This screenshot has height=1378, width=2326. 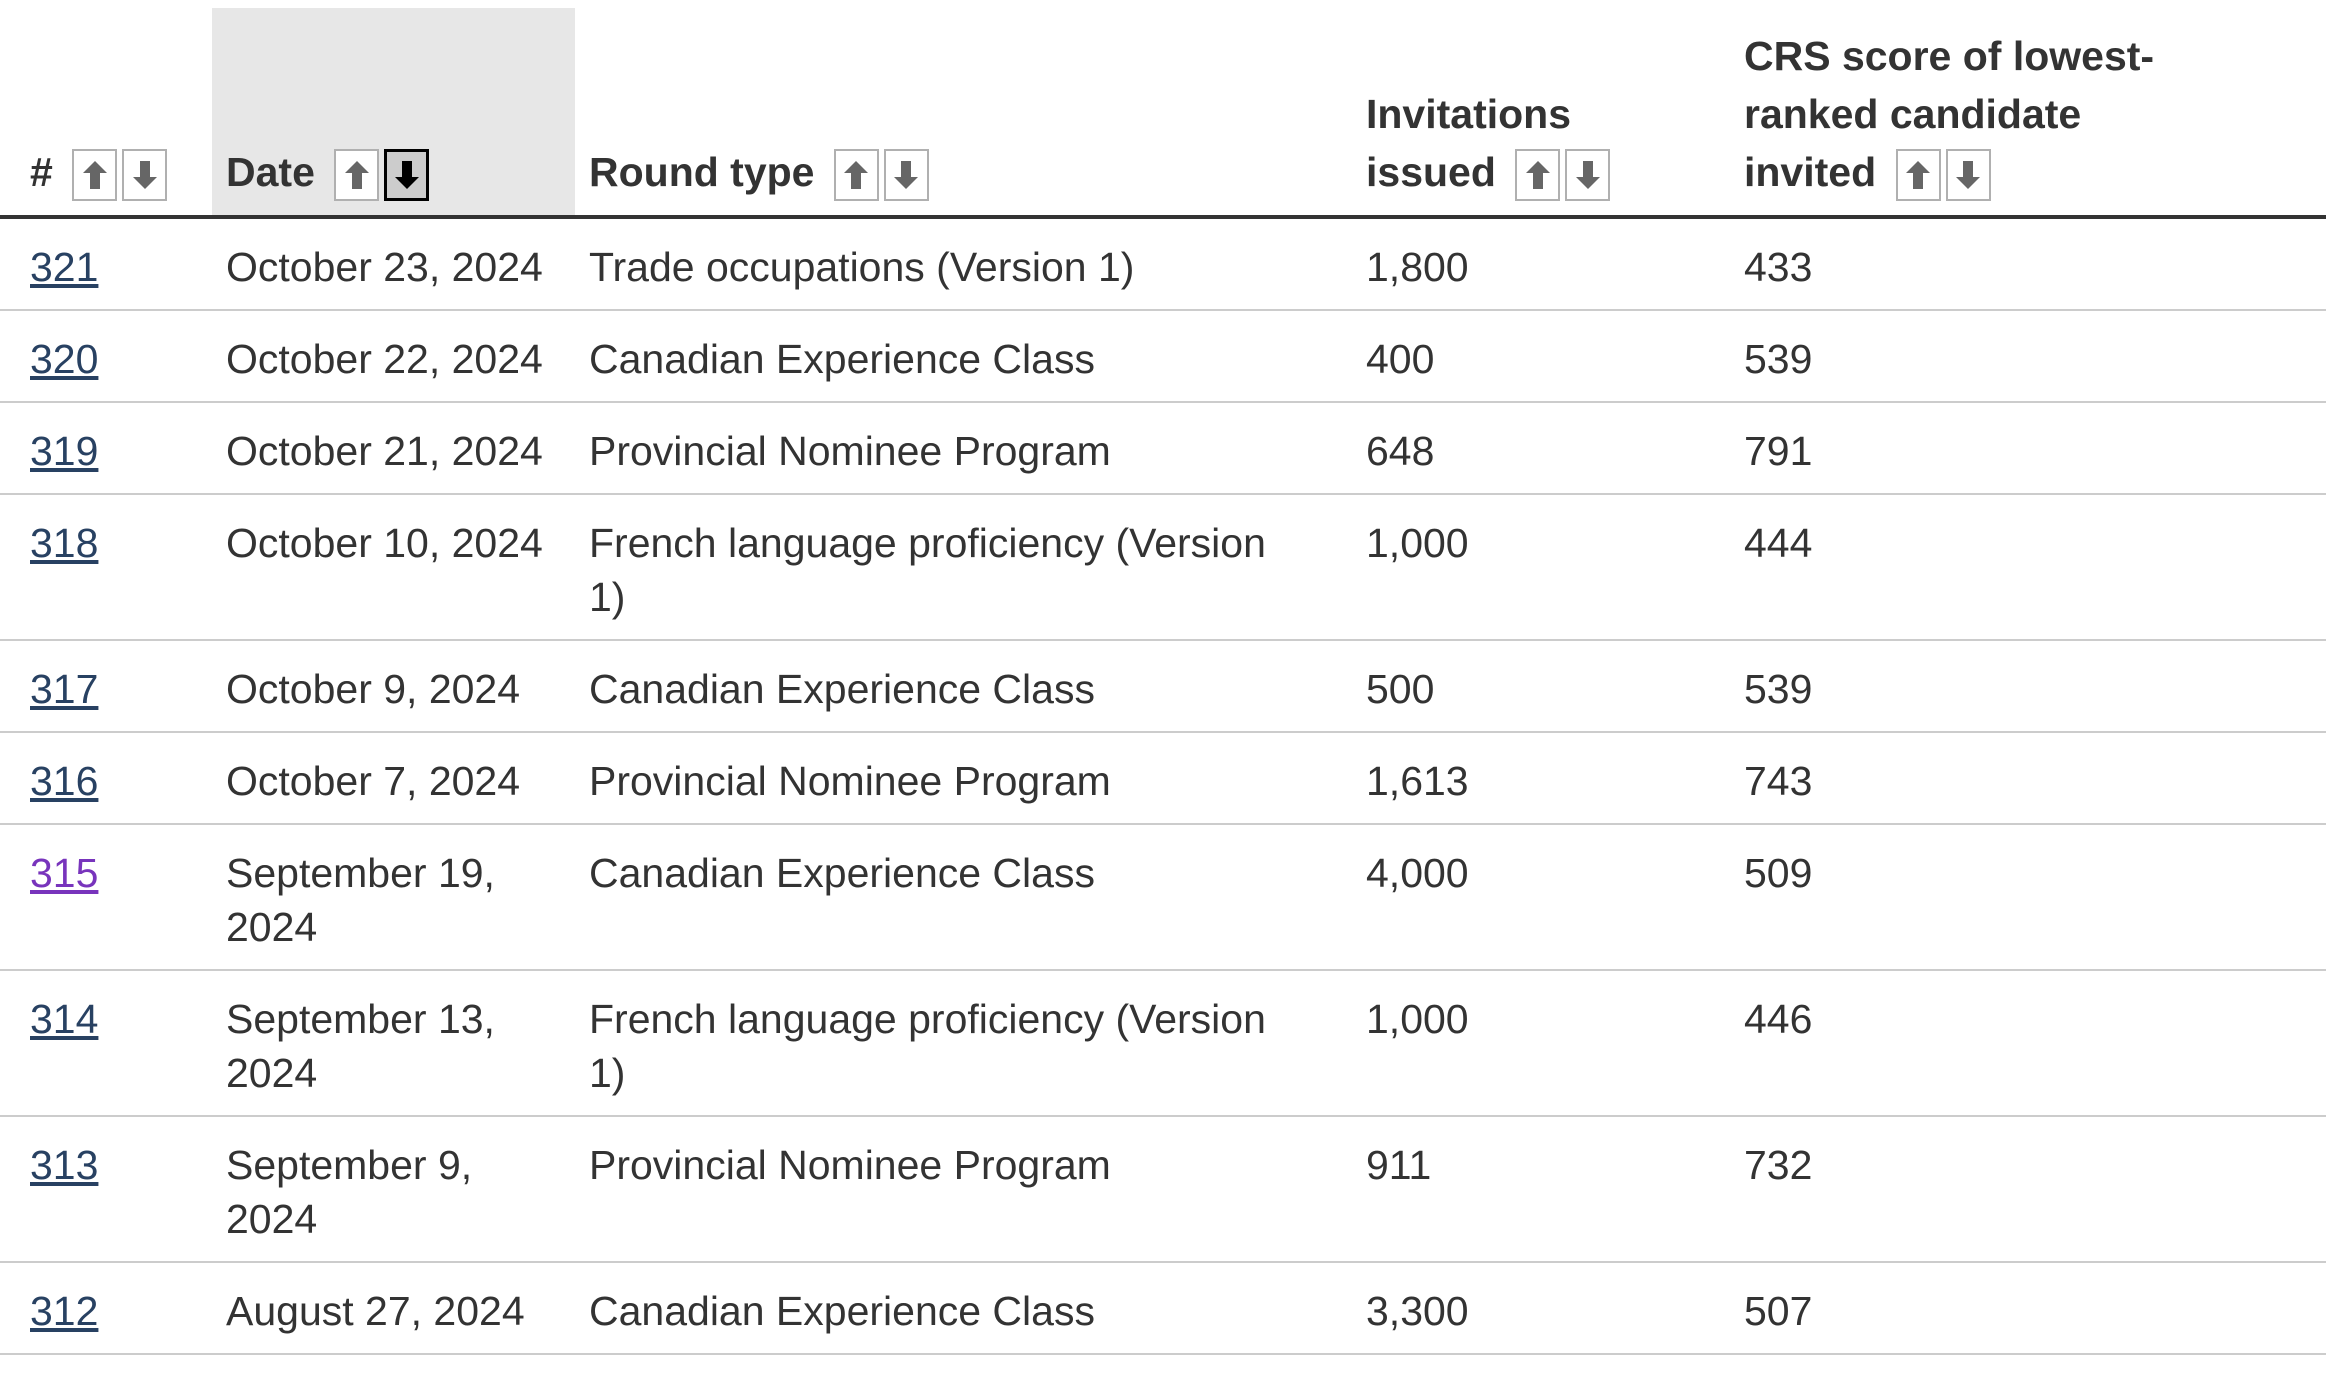 I want to click on sort-asc-invitations, so click(x=1538, y=175).